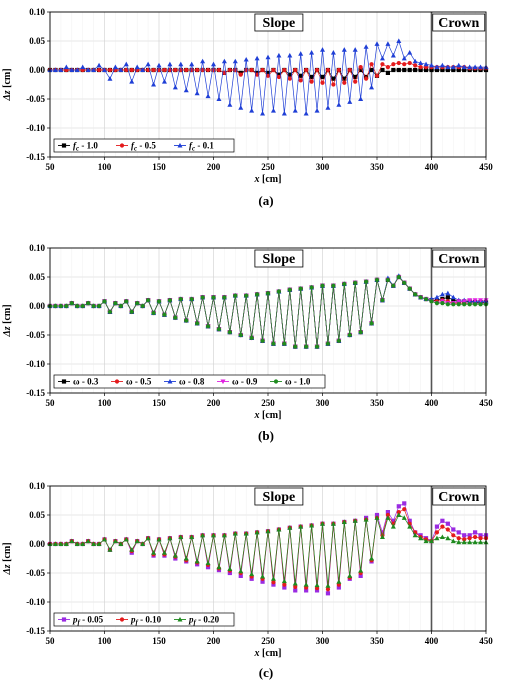 The image size is (508, 693). What do you see at coordinates (189, 381) in the screenshot?
I see `legend: ω - 0.3 ω - 0.5 ω - 0.8 ω - 0.9 ω - 1.0` at bounding box center [189, 381].